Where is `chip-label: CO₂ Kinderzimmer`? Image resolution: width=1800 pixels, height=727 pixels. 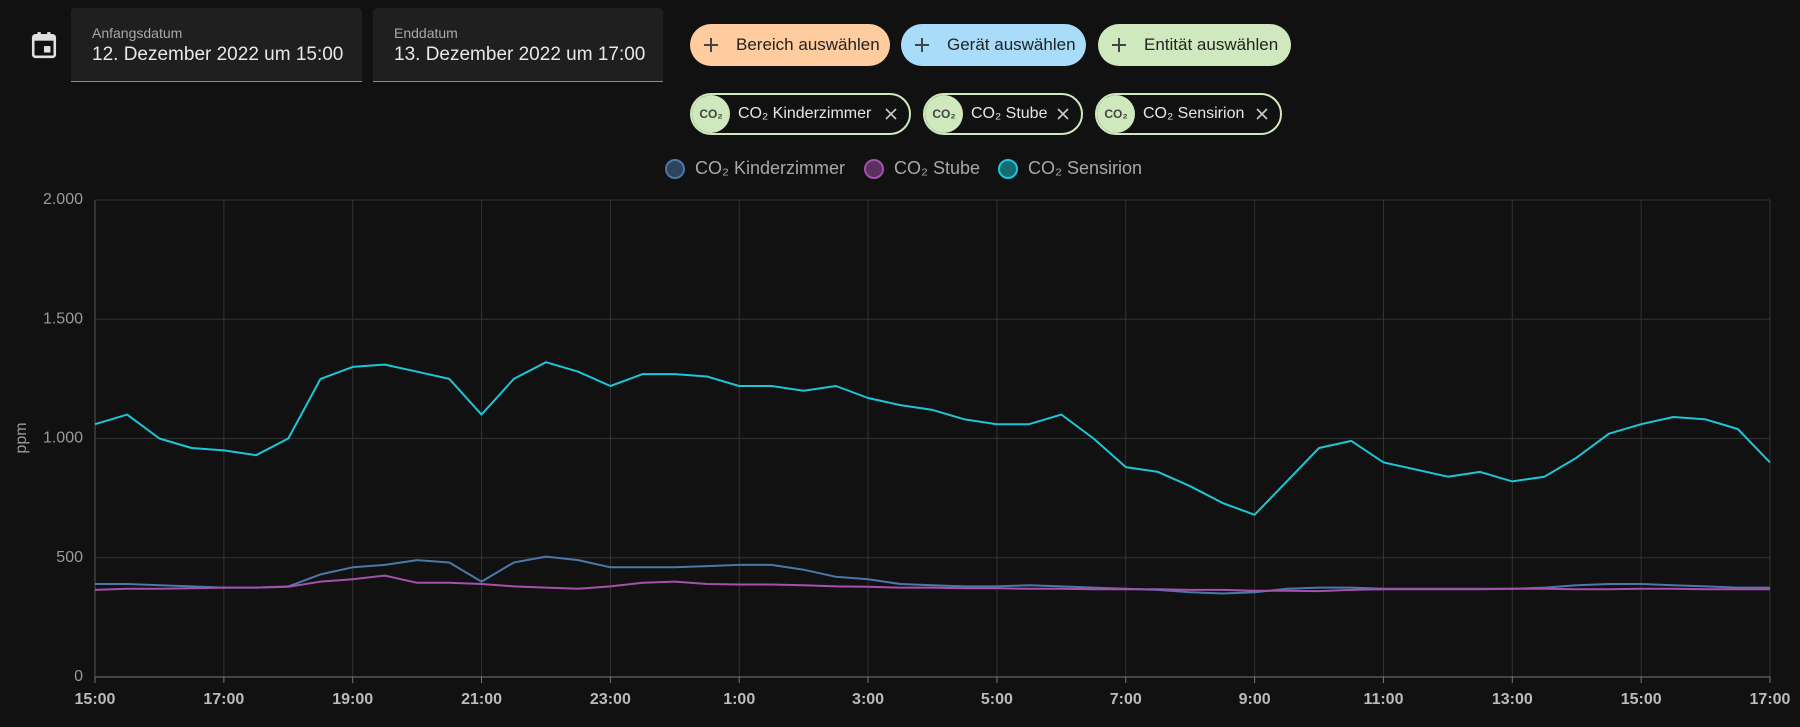 chip-label: CO₂ Kinderzimmer is located at coordinates (805, 113).